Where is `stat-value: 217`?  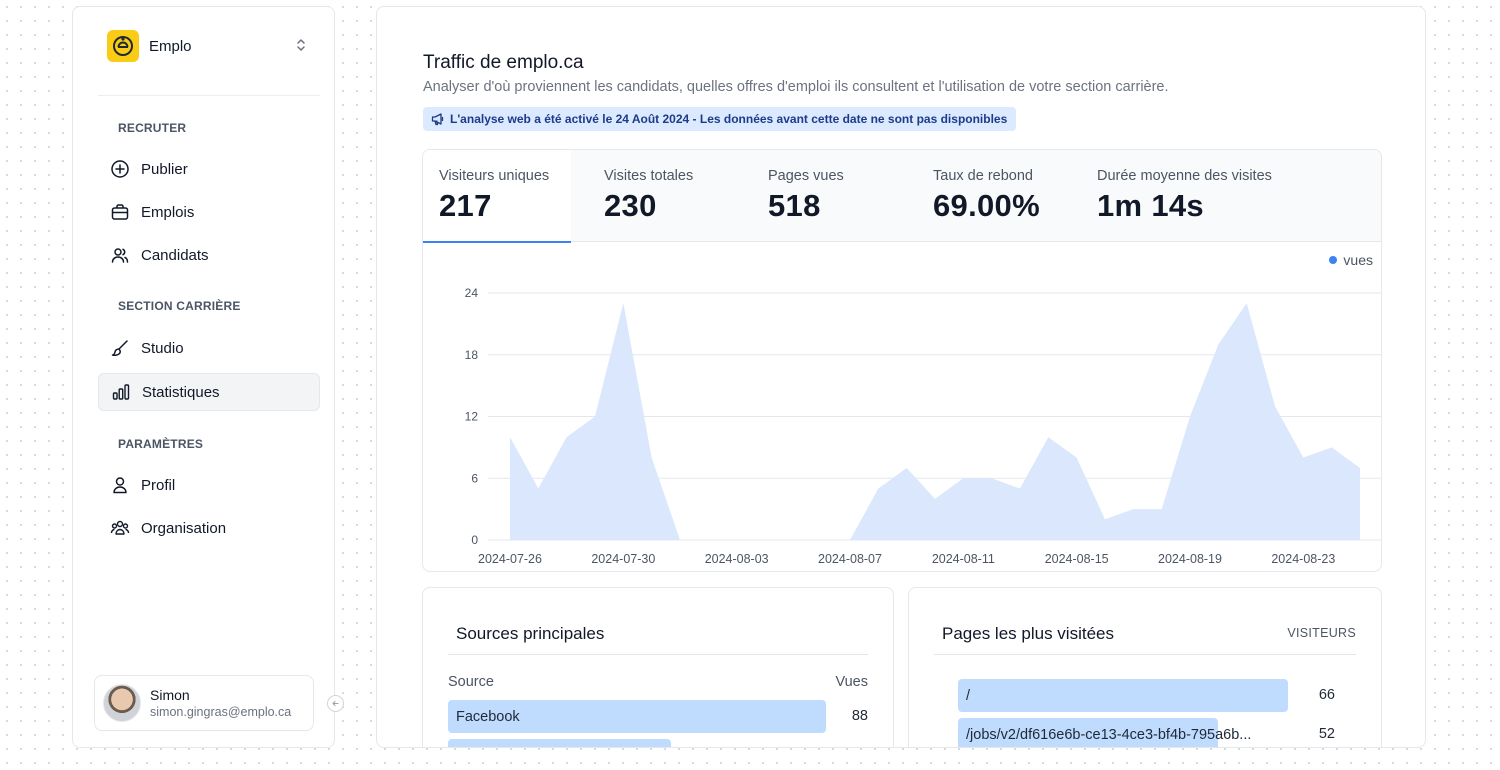 stat-value: 217 is located at coordinates (465, 205).